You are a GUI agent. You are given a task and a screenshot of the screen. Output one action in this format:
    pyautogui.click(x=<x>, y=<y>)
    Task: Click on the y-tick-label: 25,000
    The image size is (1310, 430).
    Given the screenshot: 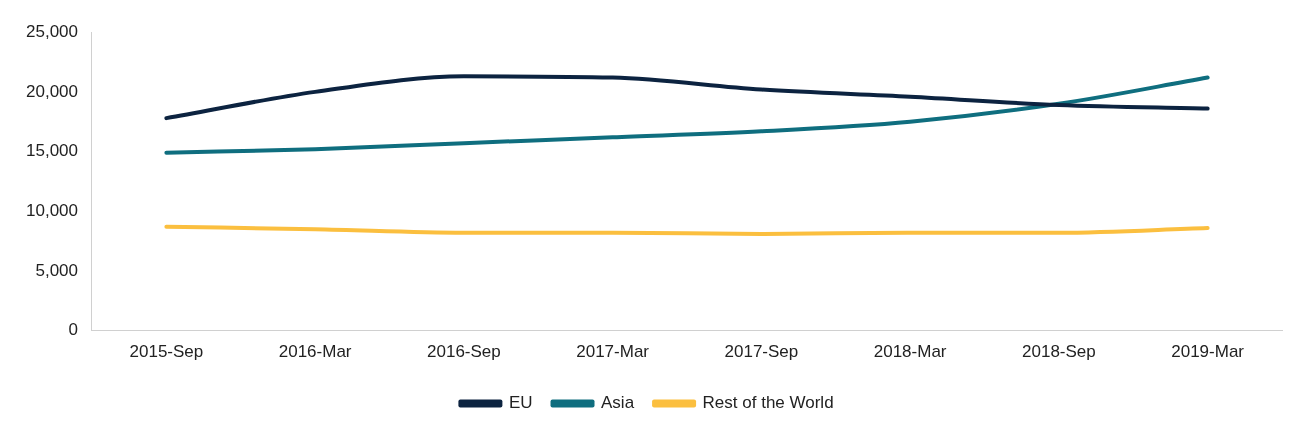 What is the action you would take?
    pyautogui.click(x=52, y=31)
    